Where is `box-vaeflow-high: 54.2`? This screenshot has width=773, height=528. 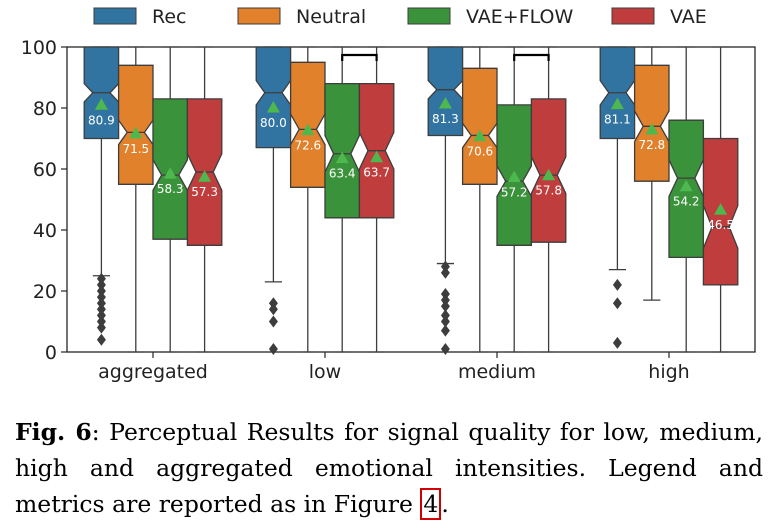
box-vaeflow-high: 54.2 is located at coordinates (686, 199).